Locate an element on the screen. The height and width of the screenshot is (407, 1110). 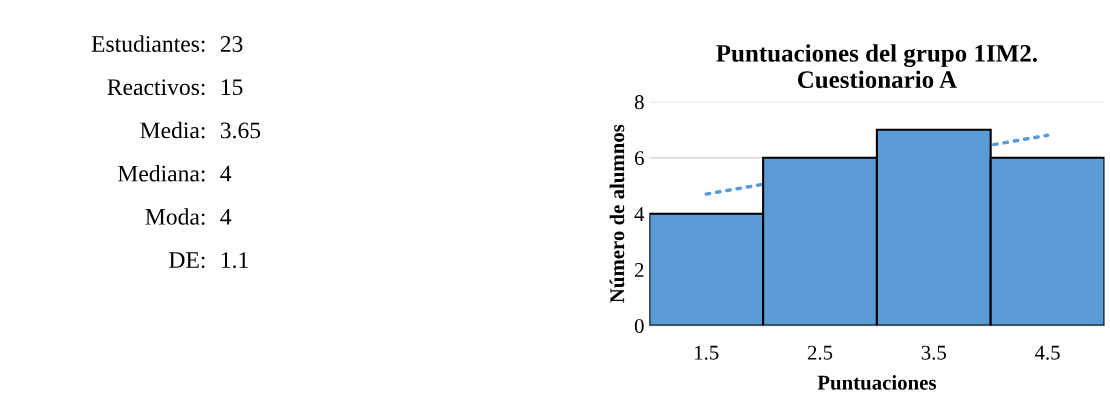
y-tick-label: 8 is located at coordinates (639, 102).